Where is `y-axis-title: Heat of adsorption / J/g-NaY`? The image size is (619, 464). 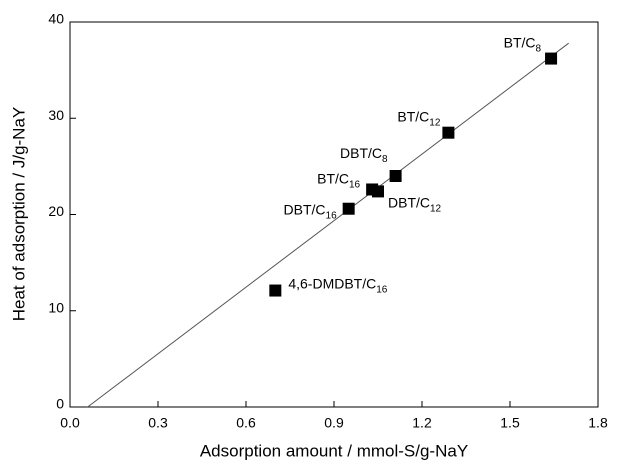
y-axis-title: Heat of adsorption / J/g-NaY is located at coordinates (18, 214).